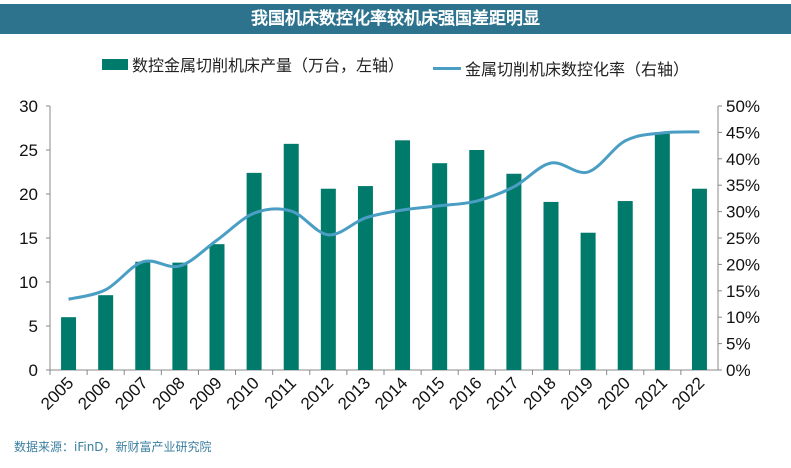 The image size is (791, 468). I want to click on legend: 数控金属切削机床产量（万台，左轴） 金属切削机床数控化率（右轴）, so click(395, 66).